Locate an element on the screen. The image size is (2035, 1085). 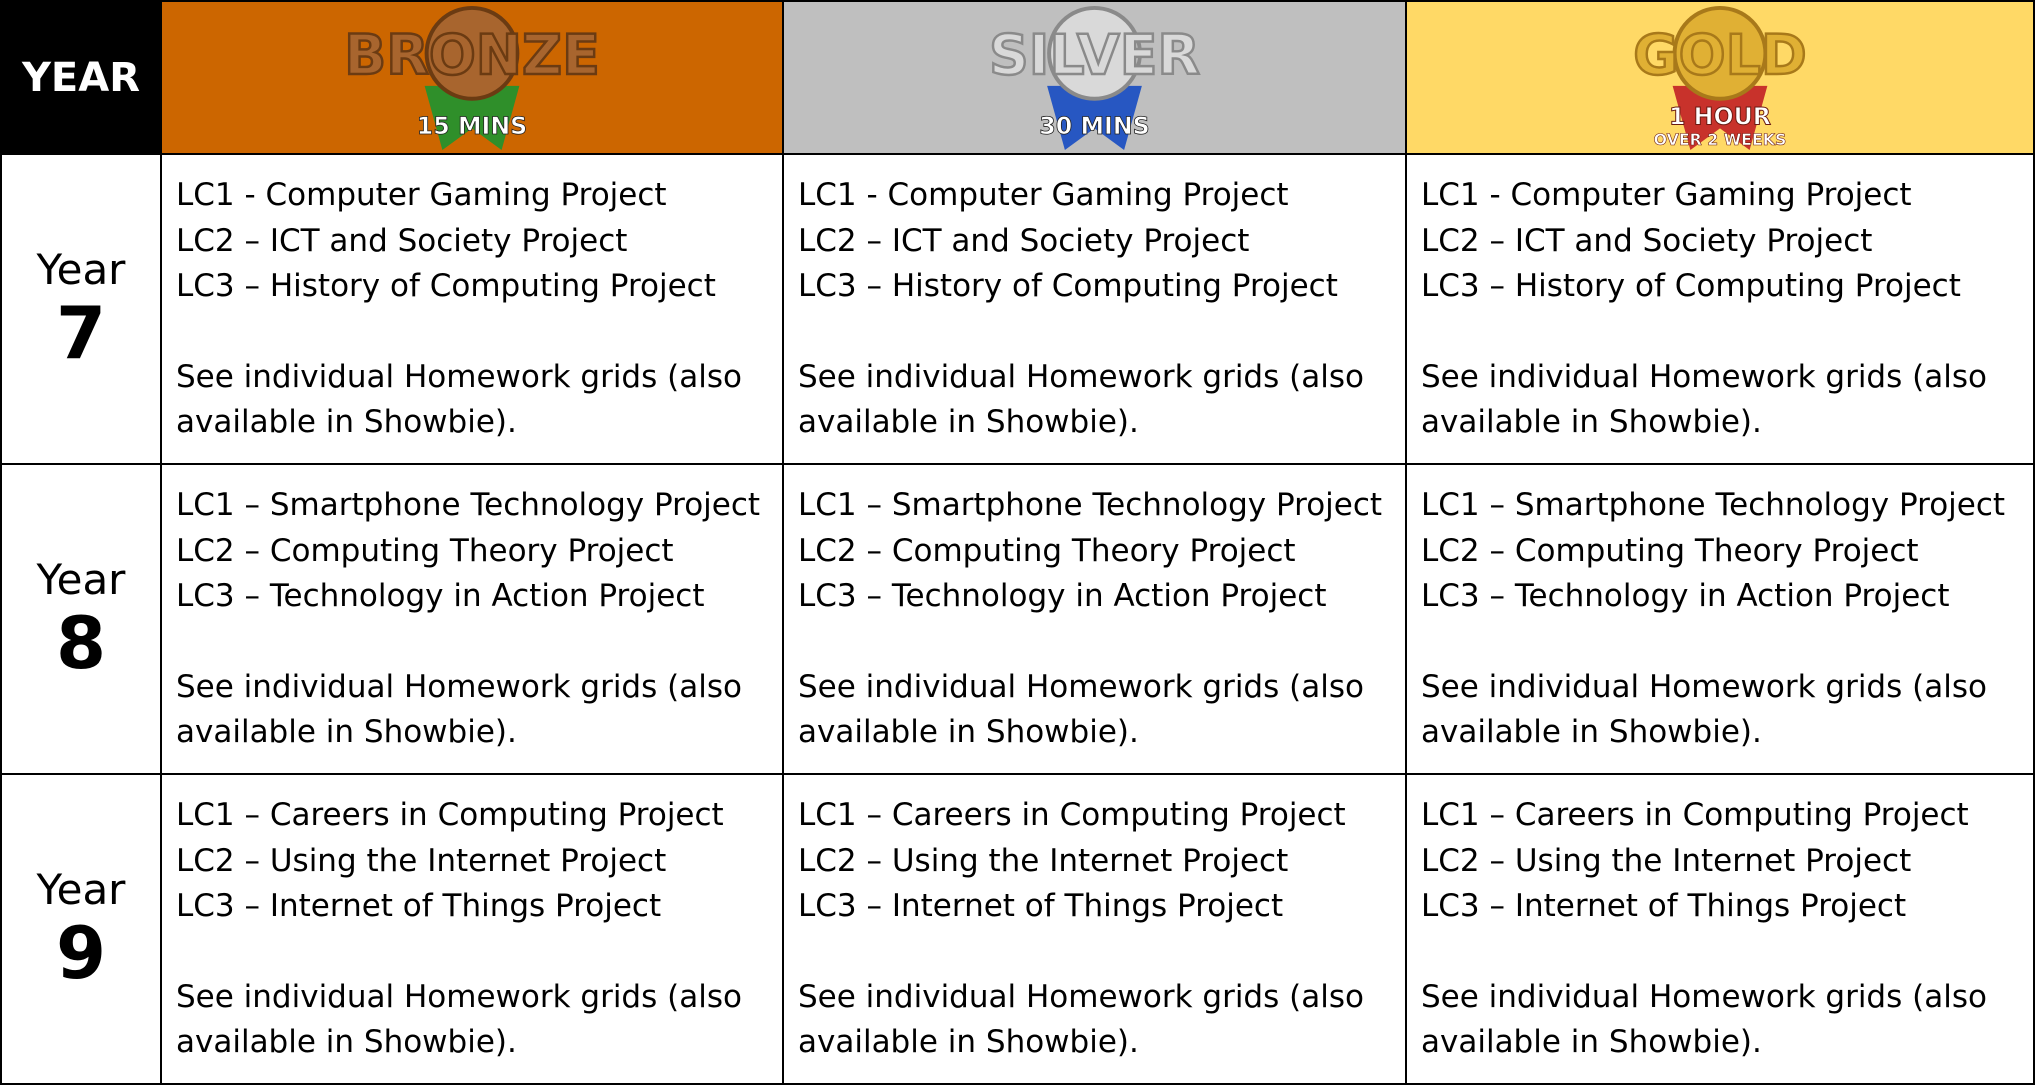
medal-subtitle: OVER 2 WEEKS is located at coordinates (1720, 139).